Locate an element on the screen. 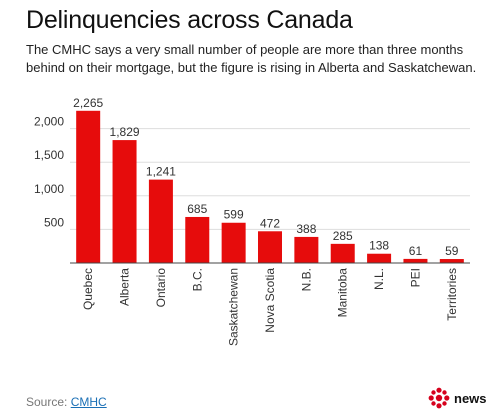 The width and height of the screenshot is (500, 416). x-tick-label: B.C. is located at coordinates (197, 279).